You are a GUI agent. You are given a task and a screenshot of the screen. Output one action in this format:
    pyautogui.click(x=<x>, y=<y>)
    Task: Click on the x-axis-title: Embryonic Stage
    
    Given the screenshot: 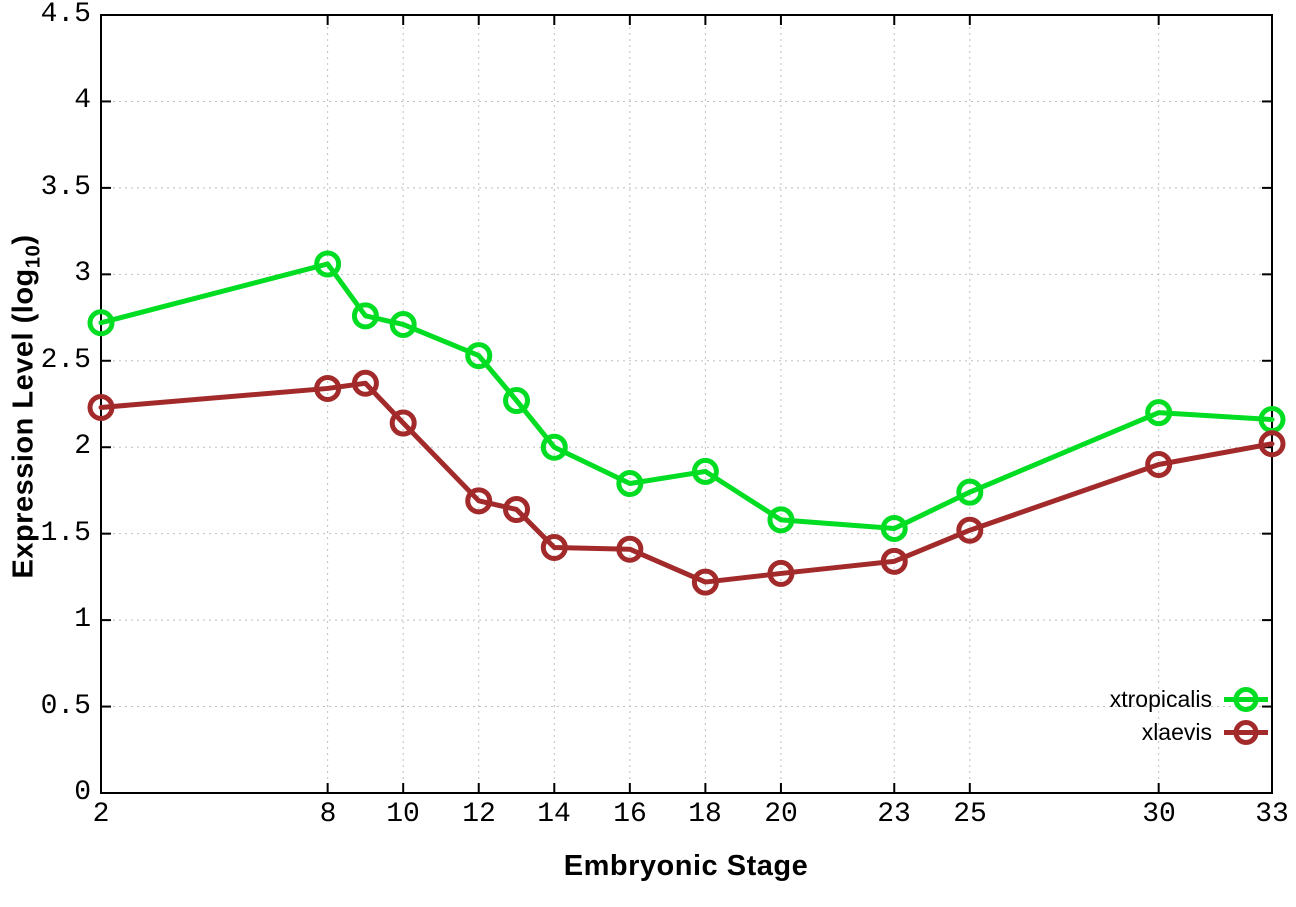 What is the action you would take?
    pyautogui.click(x=686, y=866)
    